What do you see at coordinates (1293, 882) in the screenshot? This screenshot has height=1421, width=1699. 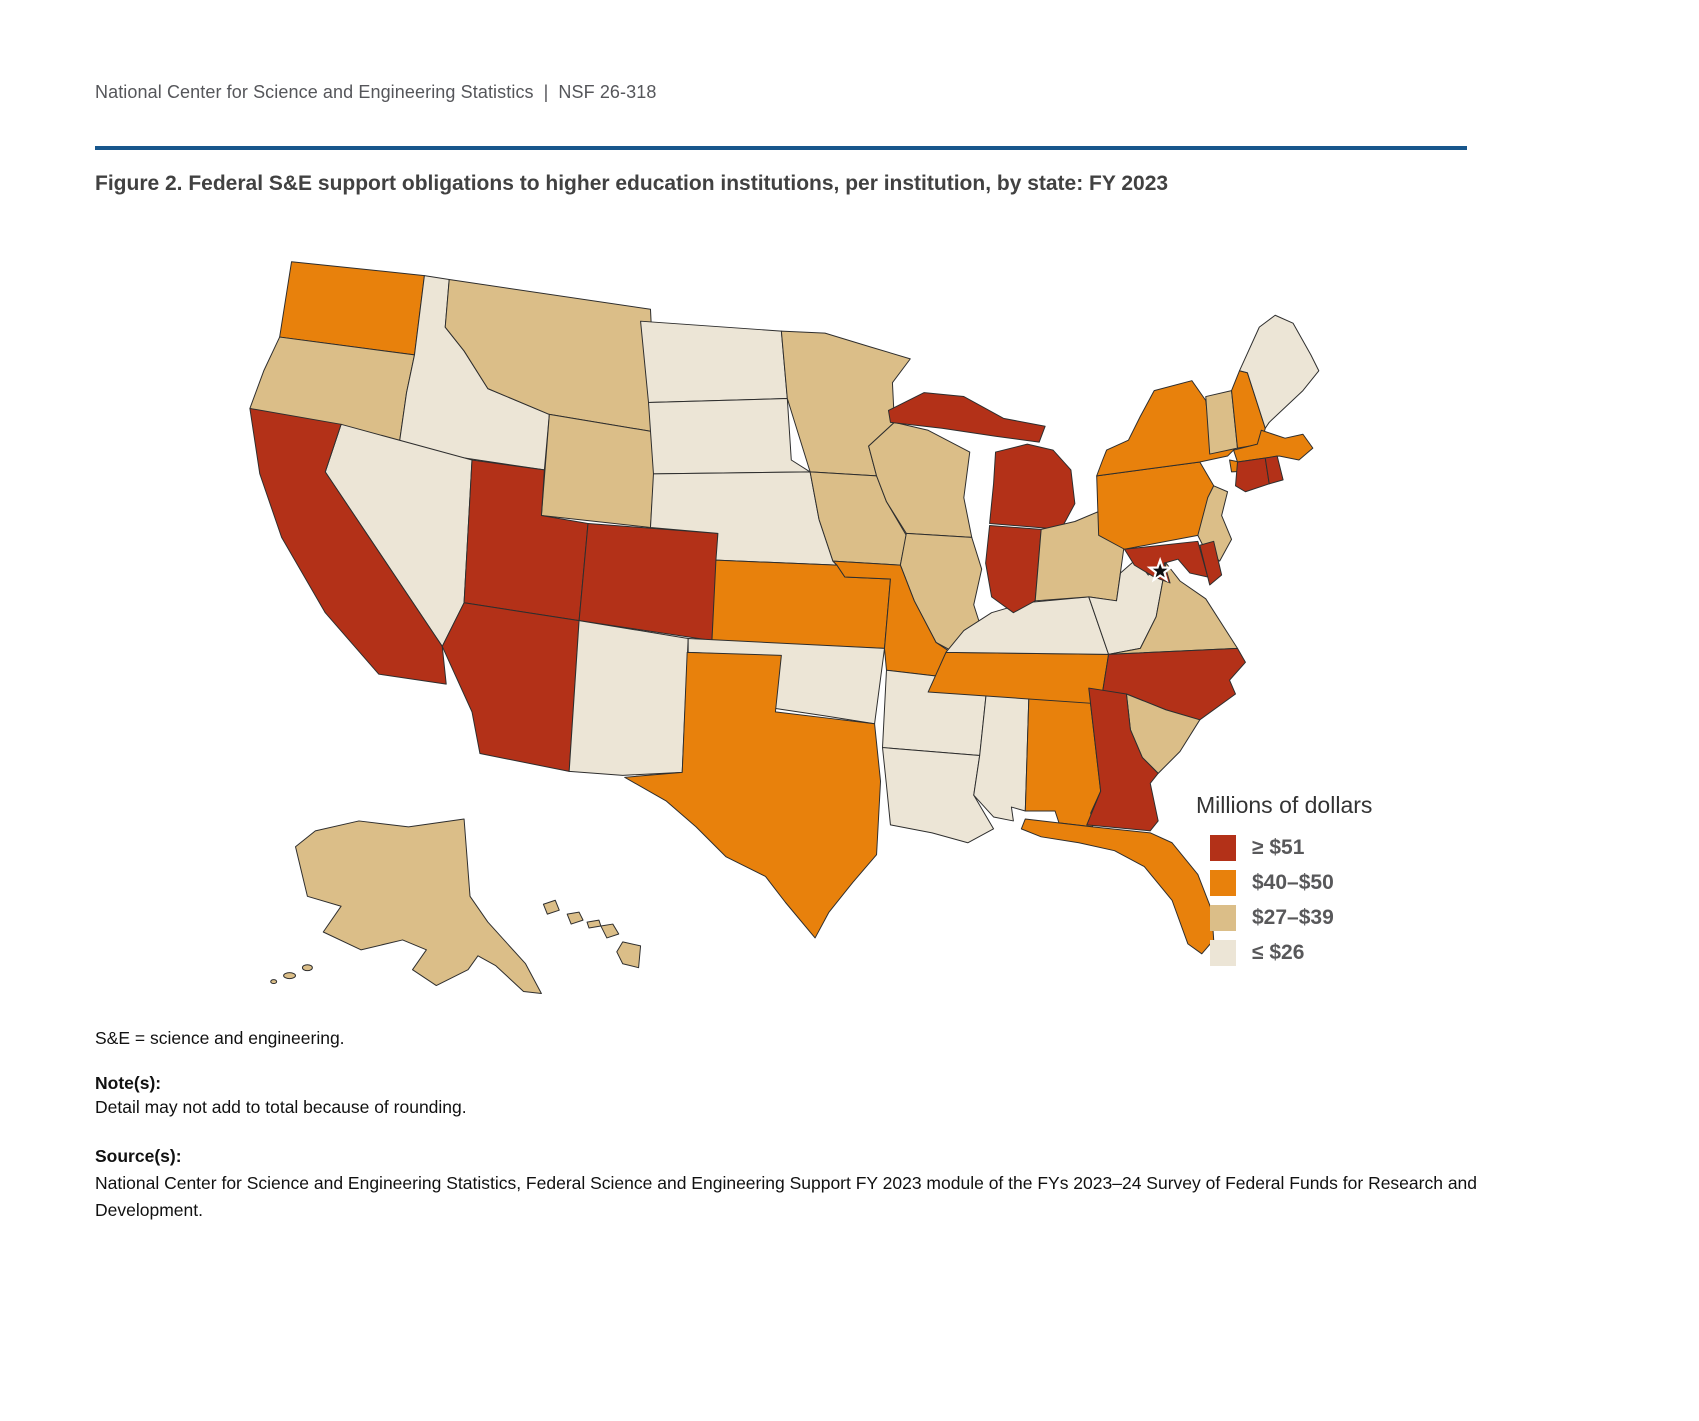 I see `legend-label: $40–$50` at bounding box center [1293, 882].